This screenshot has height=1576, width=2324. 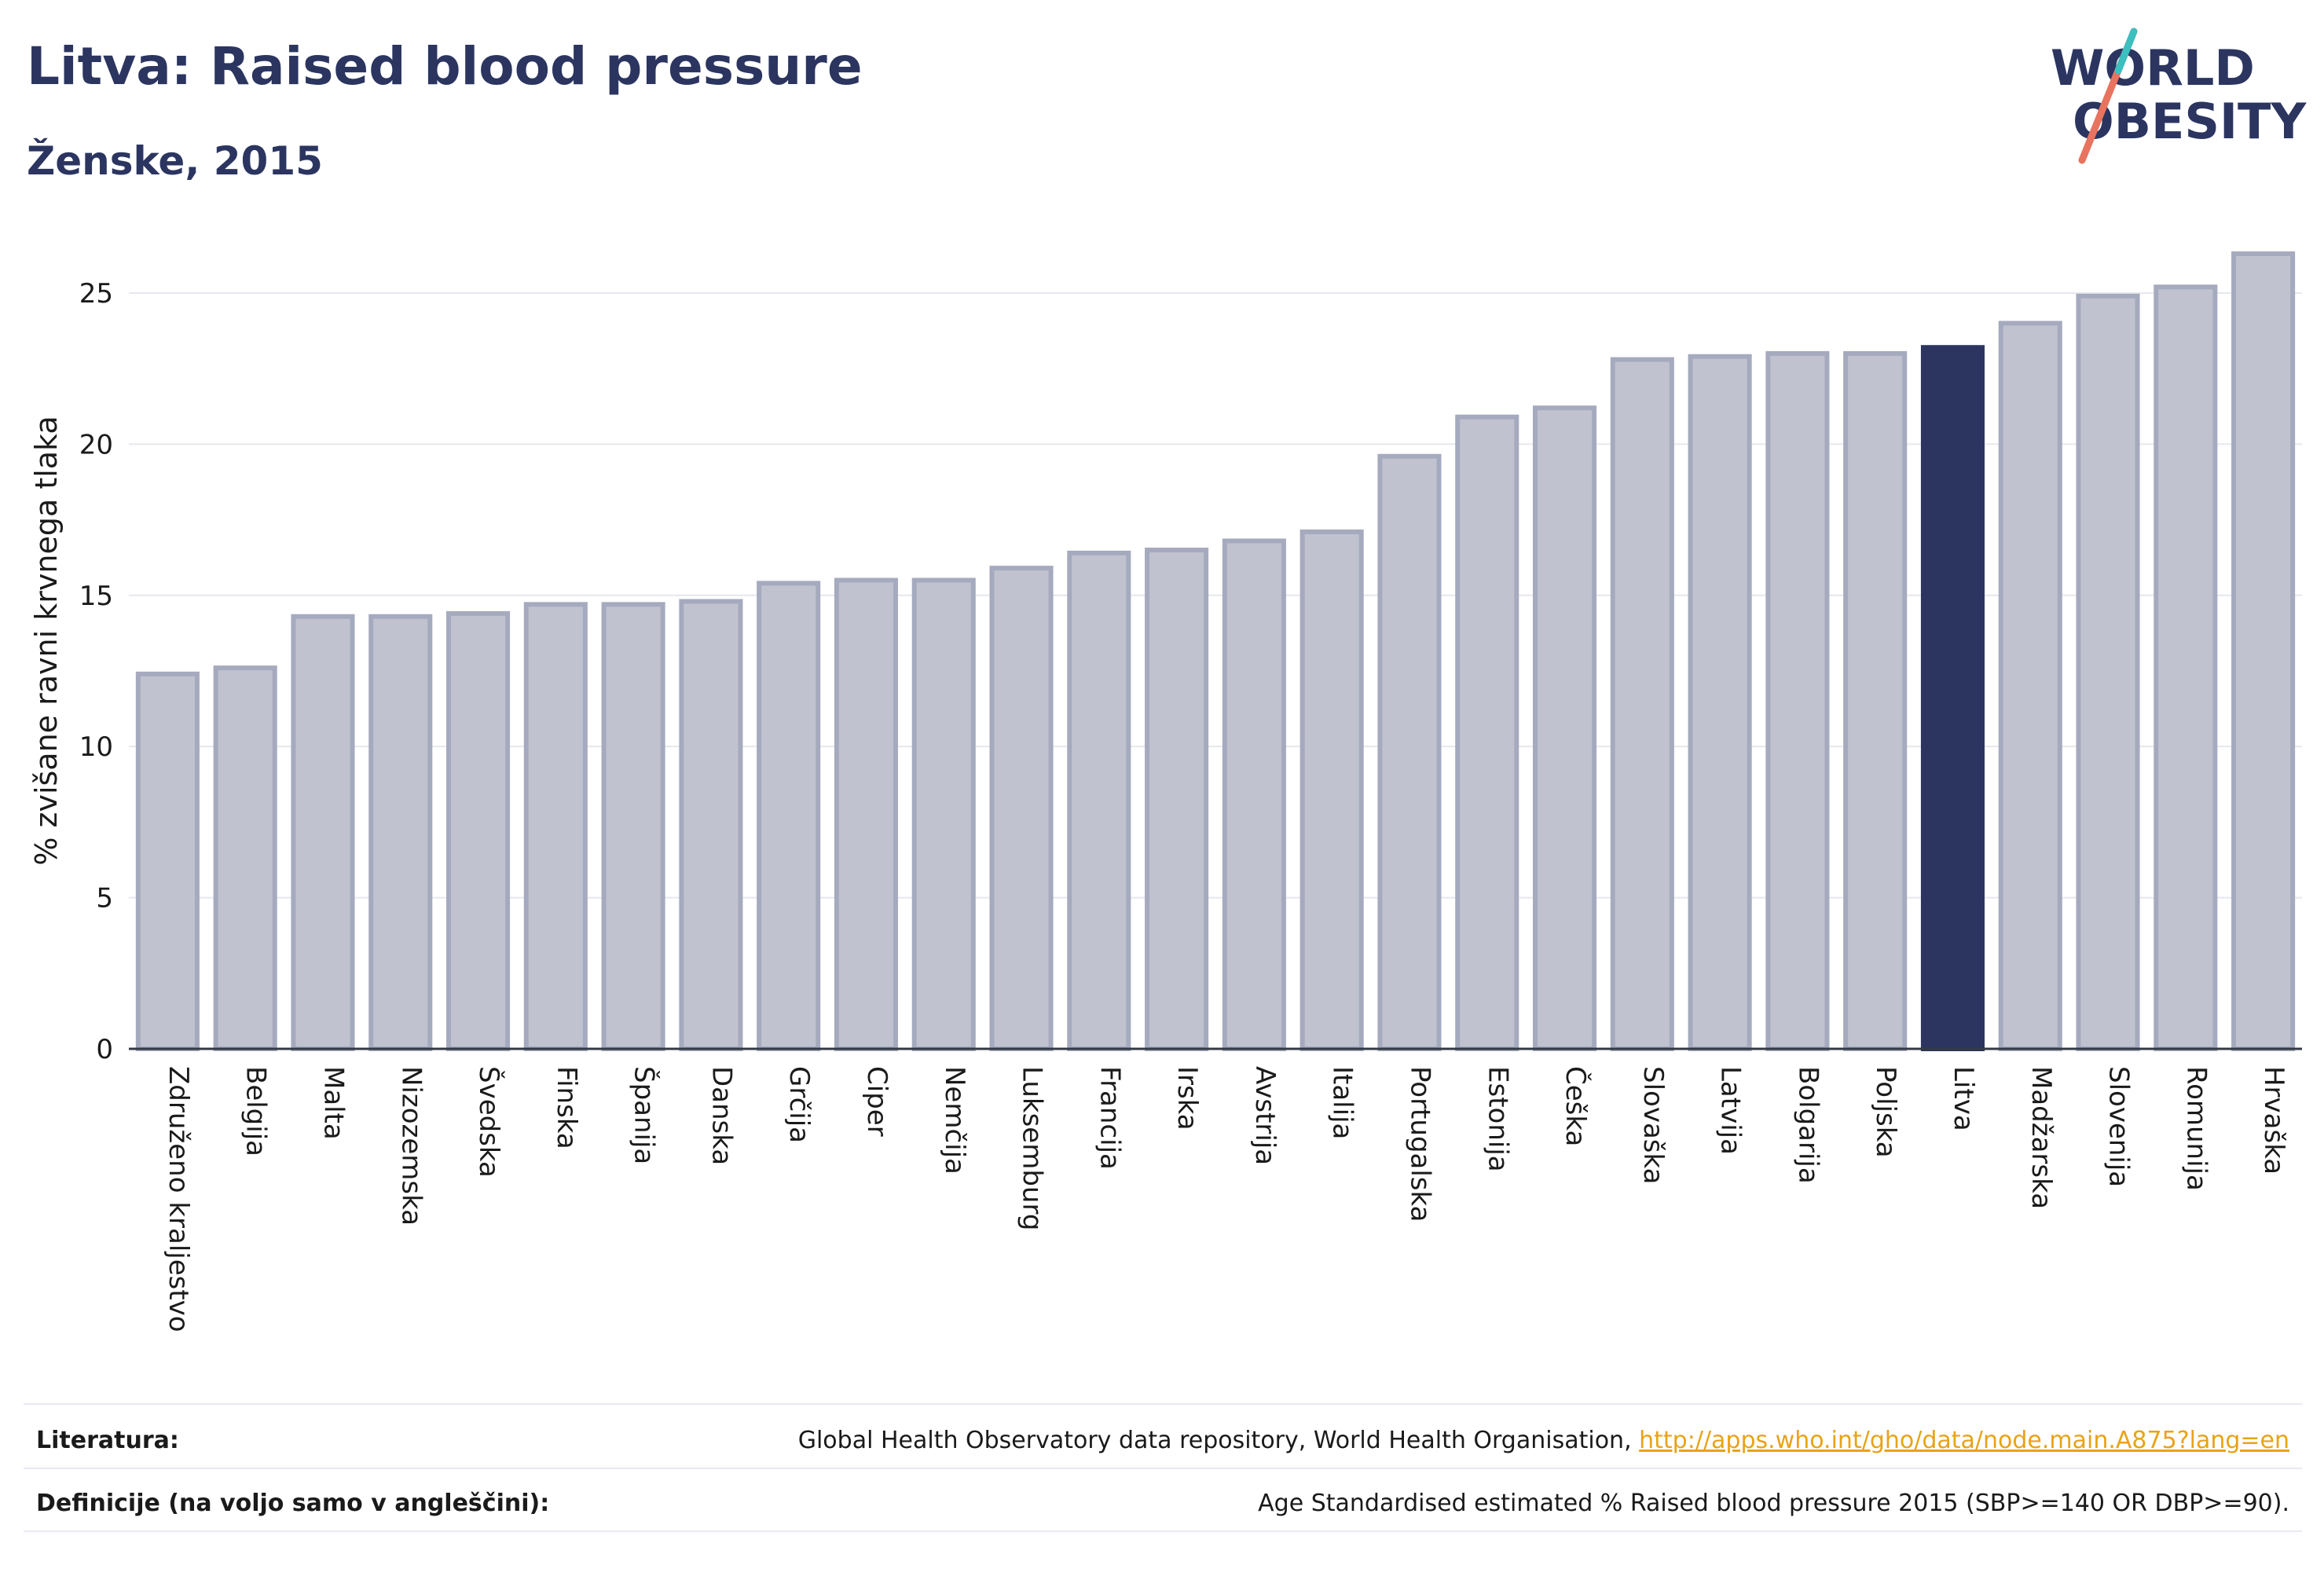 What do you see at coordinates (96, 747) in the screenshot?
I see `y-tick-label: 10` at bounding box center [96, 747].